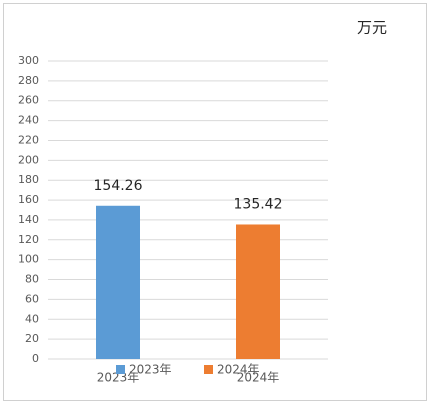  What do you see at coordinates (28, 259) in the screenshot?
I see `y-tick-label: 100` at bounding box center [28, 259].